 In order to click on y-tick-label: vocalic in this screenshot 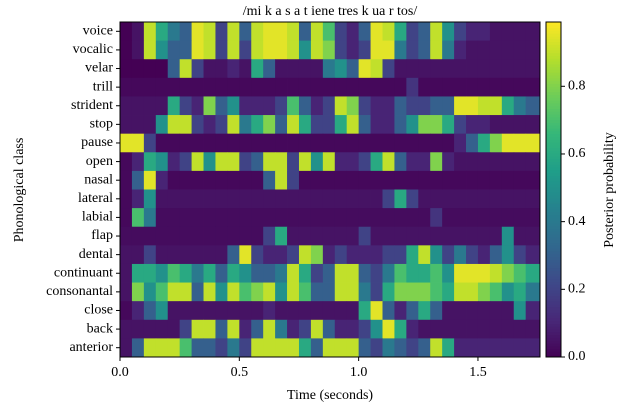, I will do `click(93, 49)`.